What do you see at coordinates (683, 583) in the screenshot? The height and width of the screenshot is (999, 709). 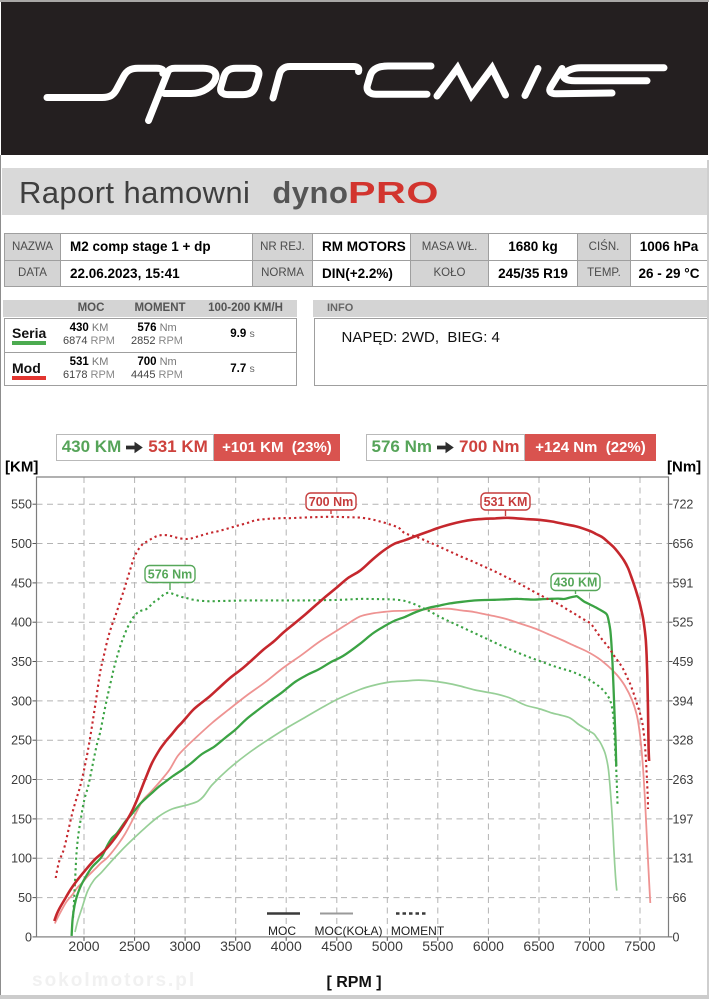 I see `svg-text: 591` at bounding box center [683, 583].